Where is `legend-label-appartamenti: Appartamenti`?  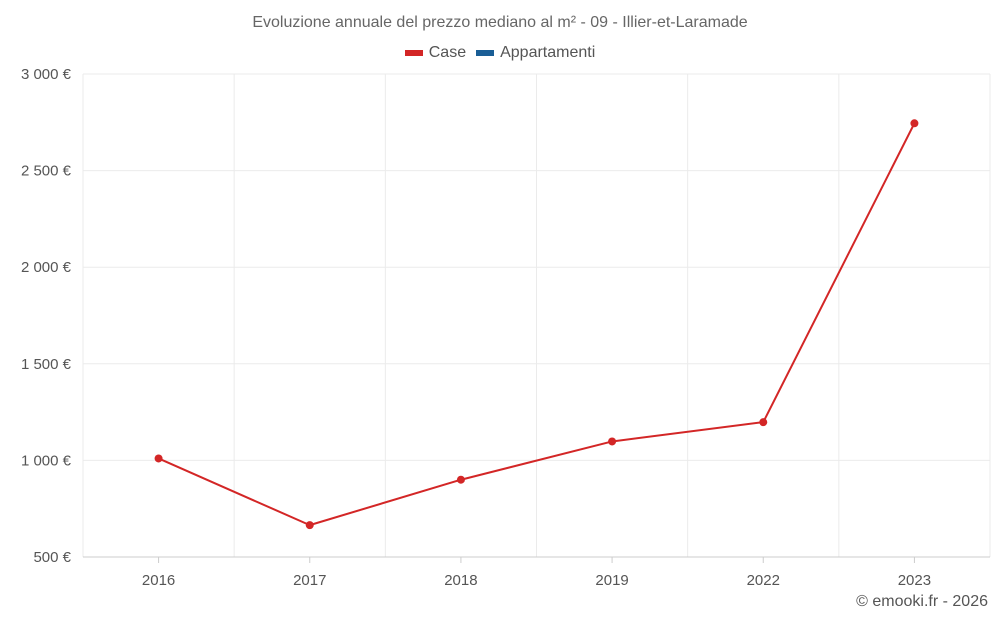 legend-label-appartamenti: Appartamenti is located at coordinates (548, 52).